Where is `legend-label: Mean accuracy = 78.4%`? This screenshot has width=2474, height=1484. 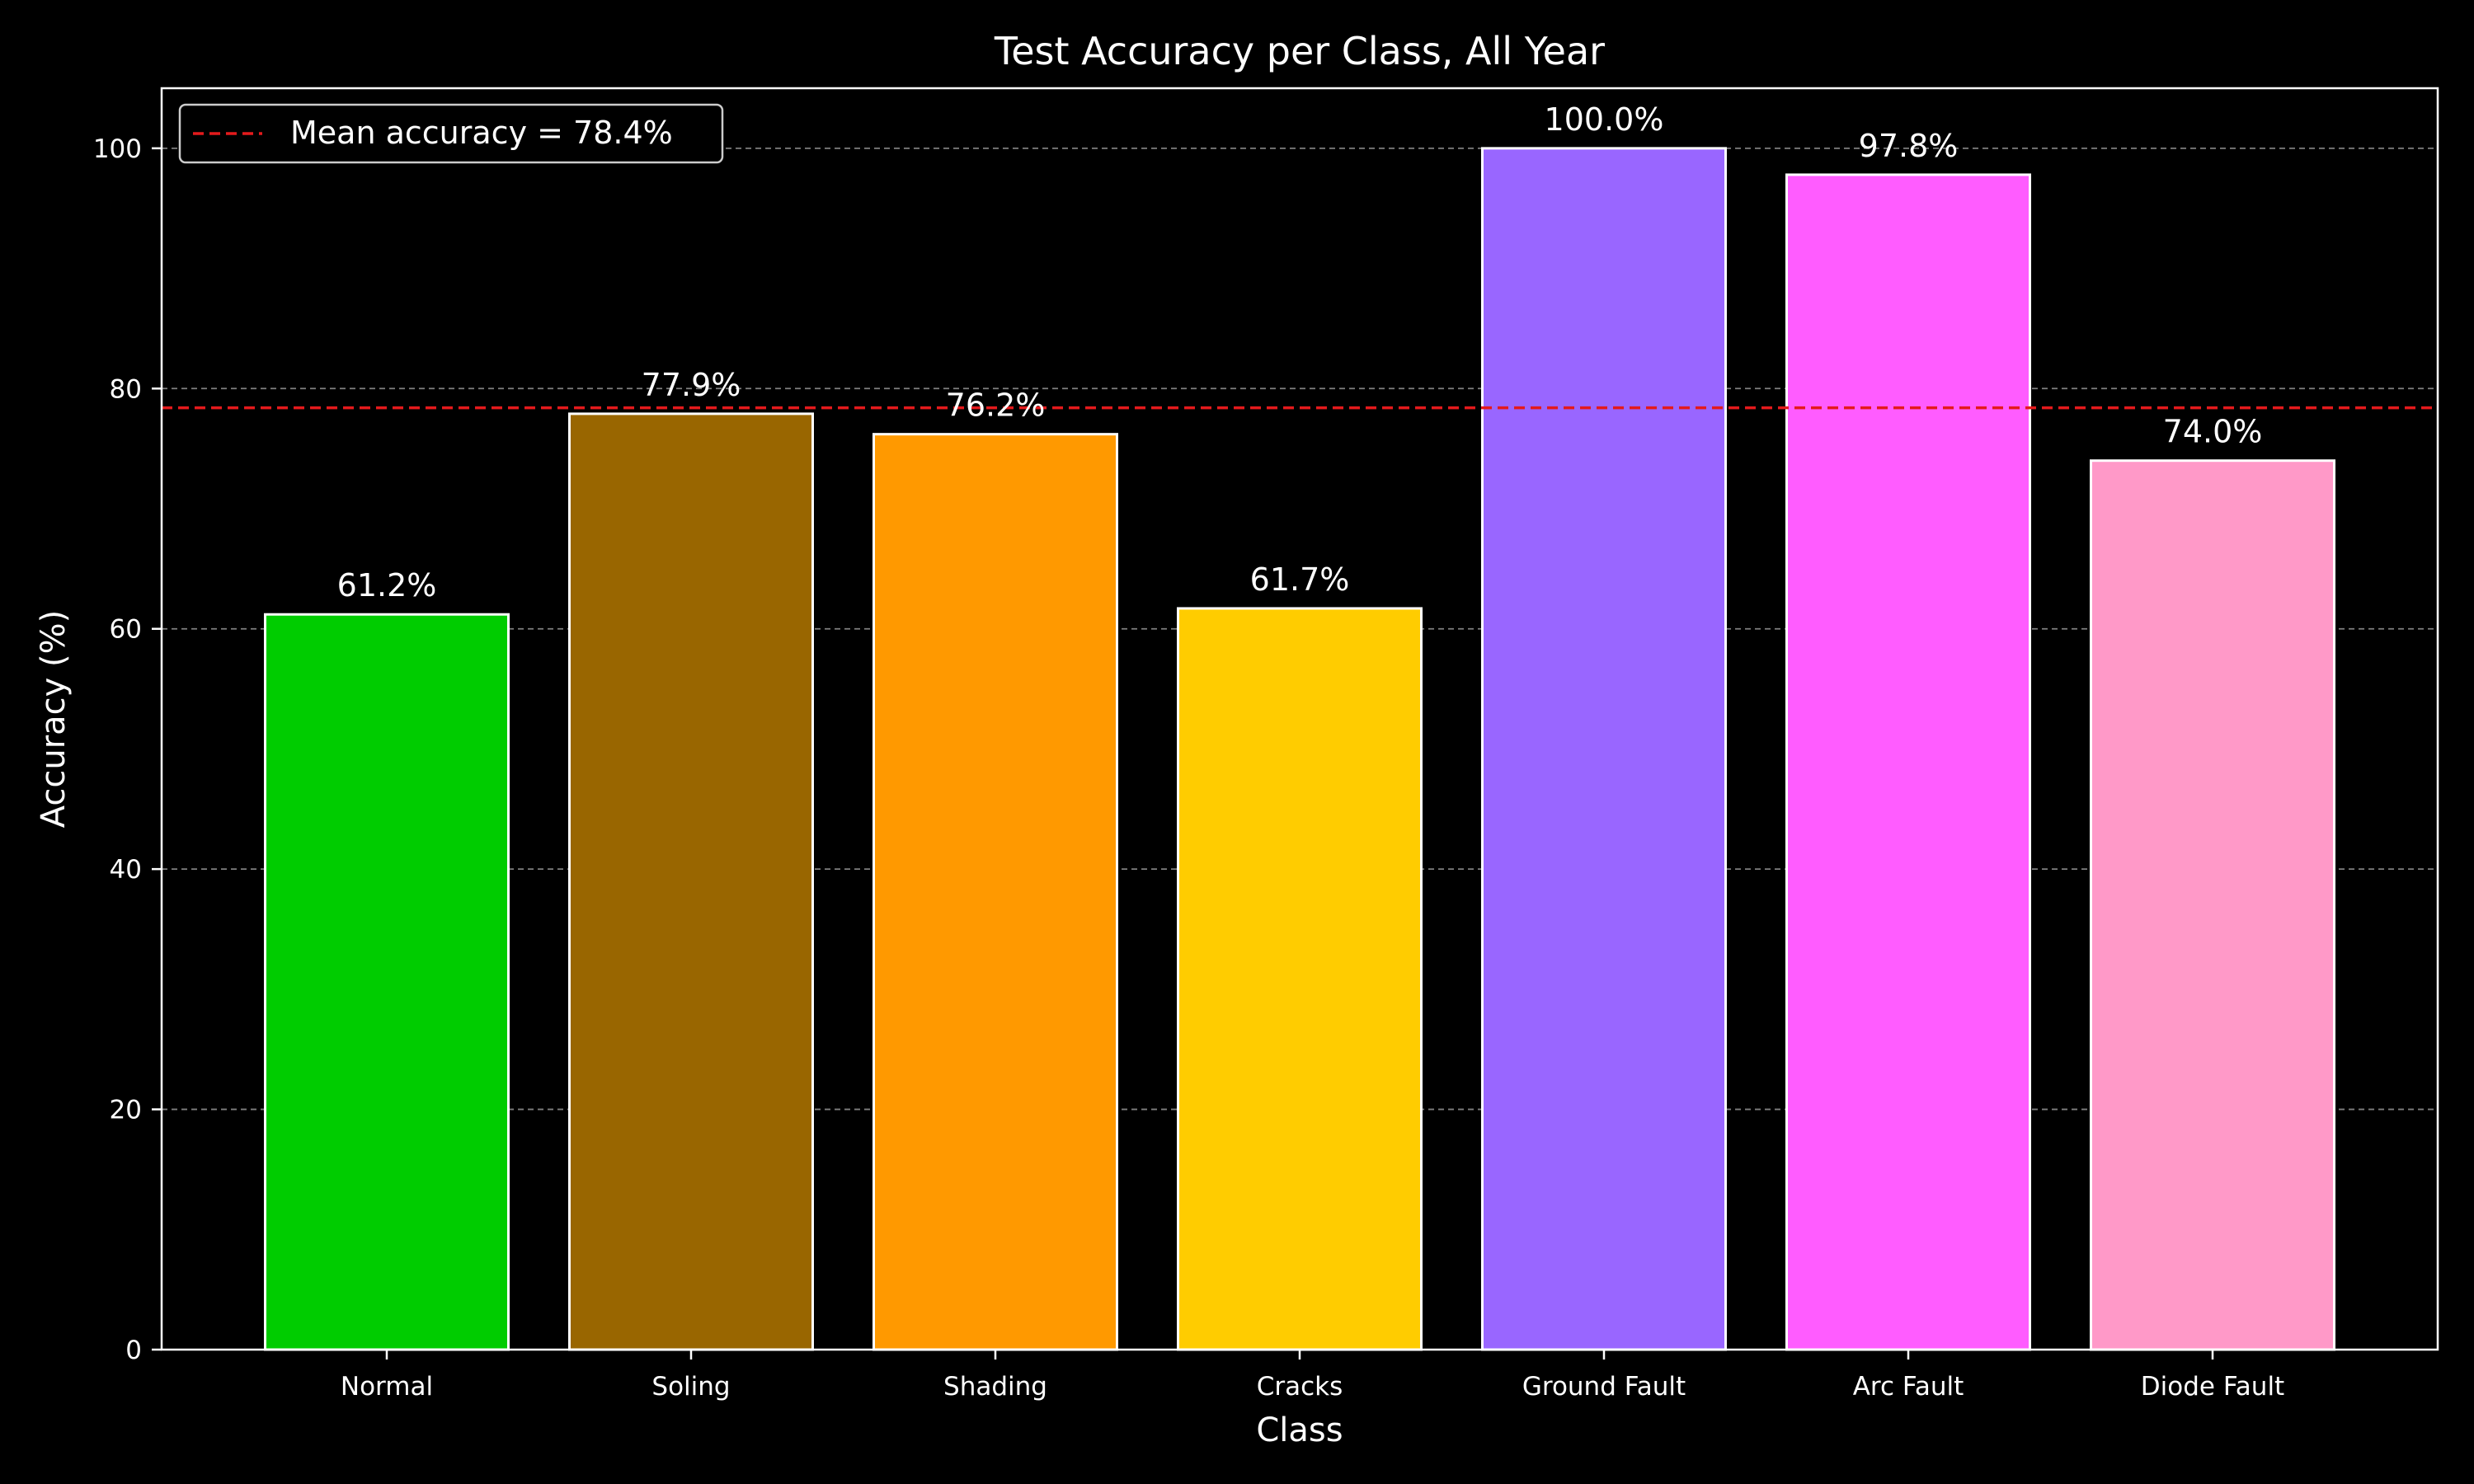 legend-label: Mean accuracy = 78.4% is located at coordinates (481, 133).